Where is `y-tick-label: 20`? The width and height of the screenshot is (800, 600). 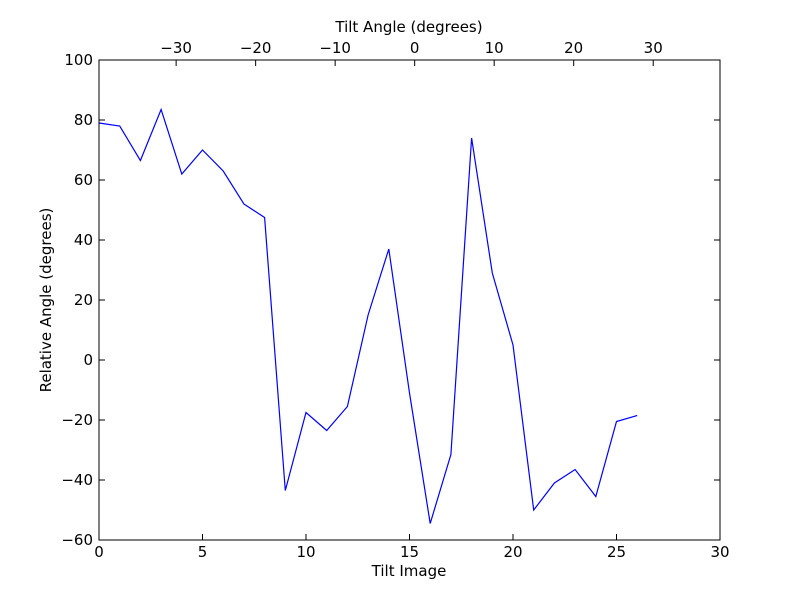 y-tick-label: 20 is located at coordinates (83, 300).